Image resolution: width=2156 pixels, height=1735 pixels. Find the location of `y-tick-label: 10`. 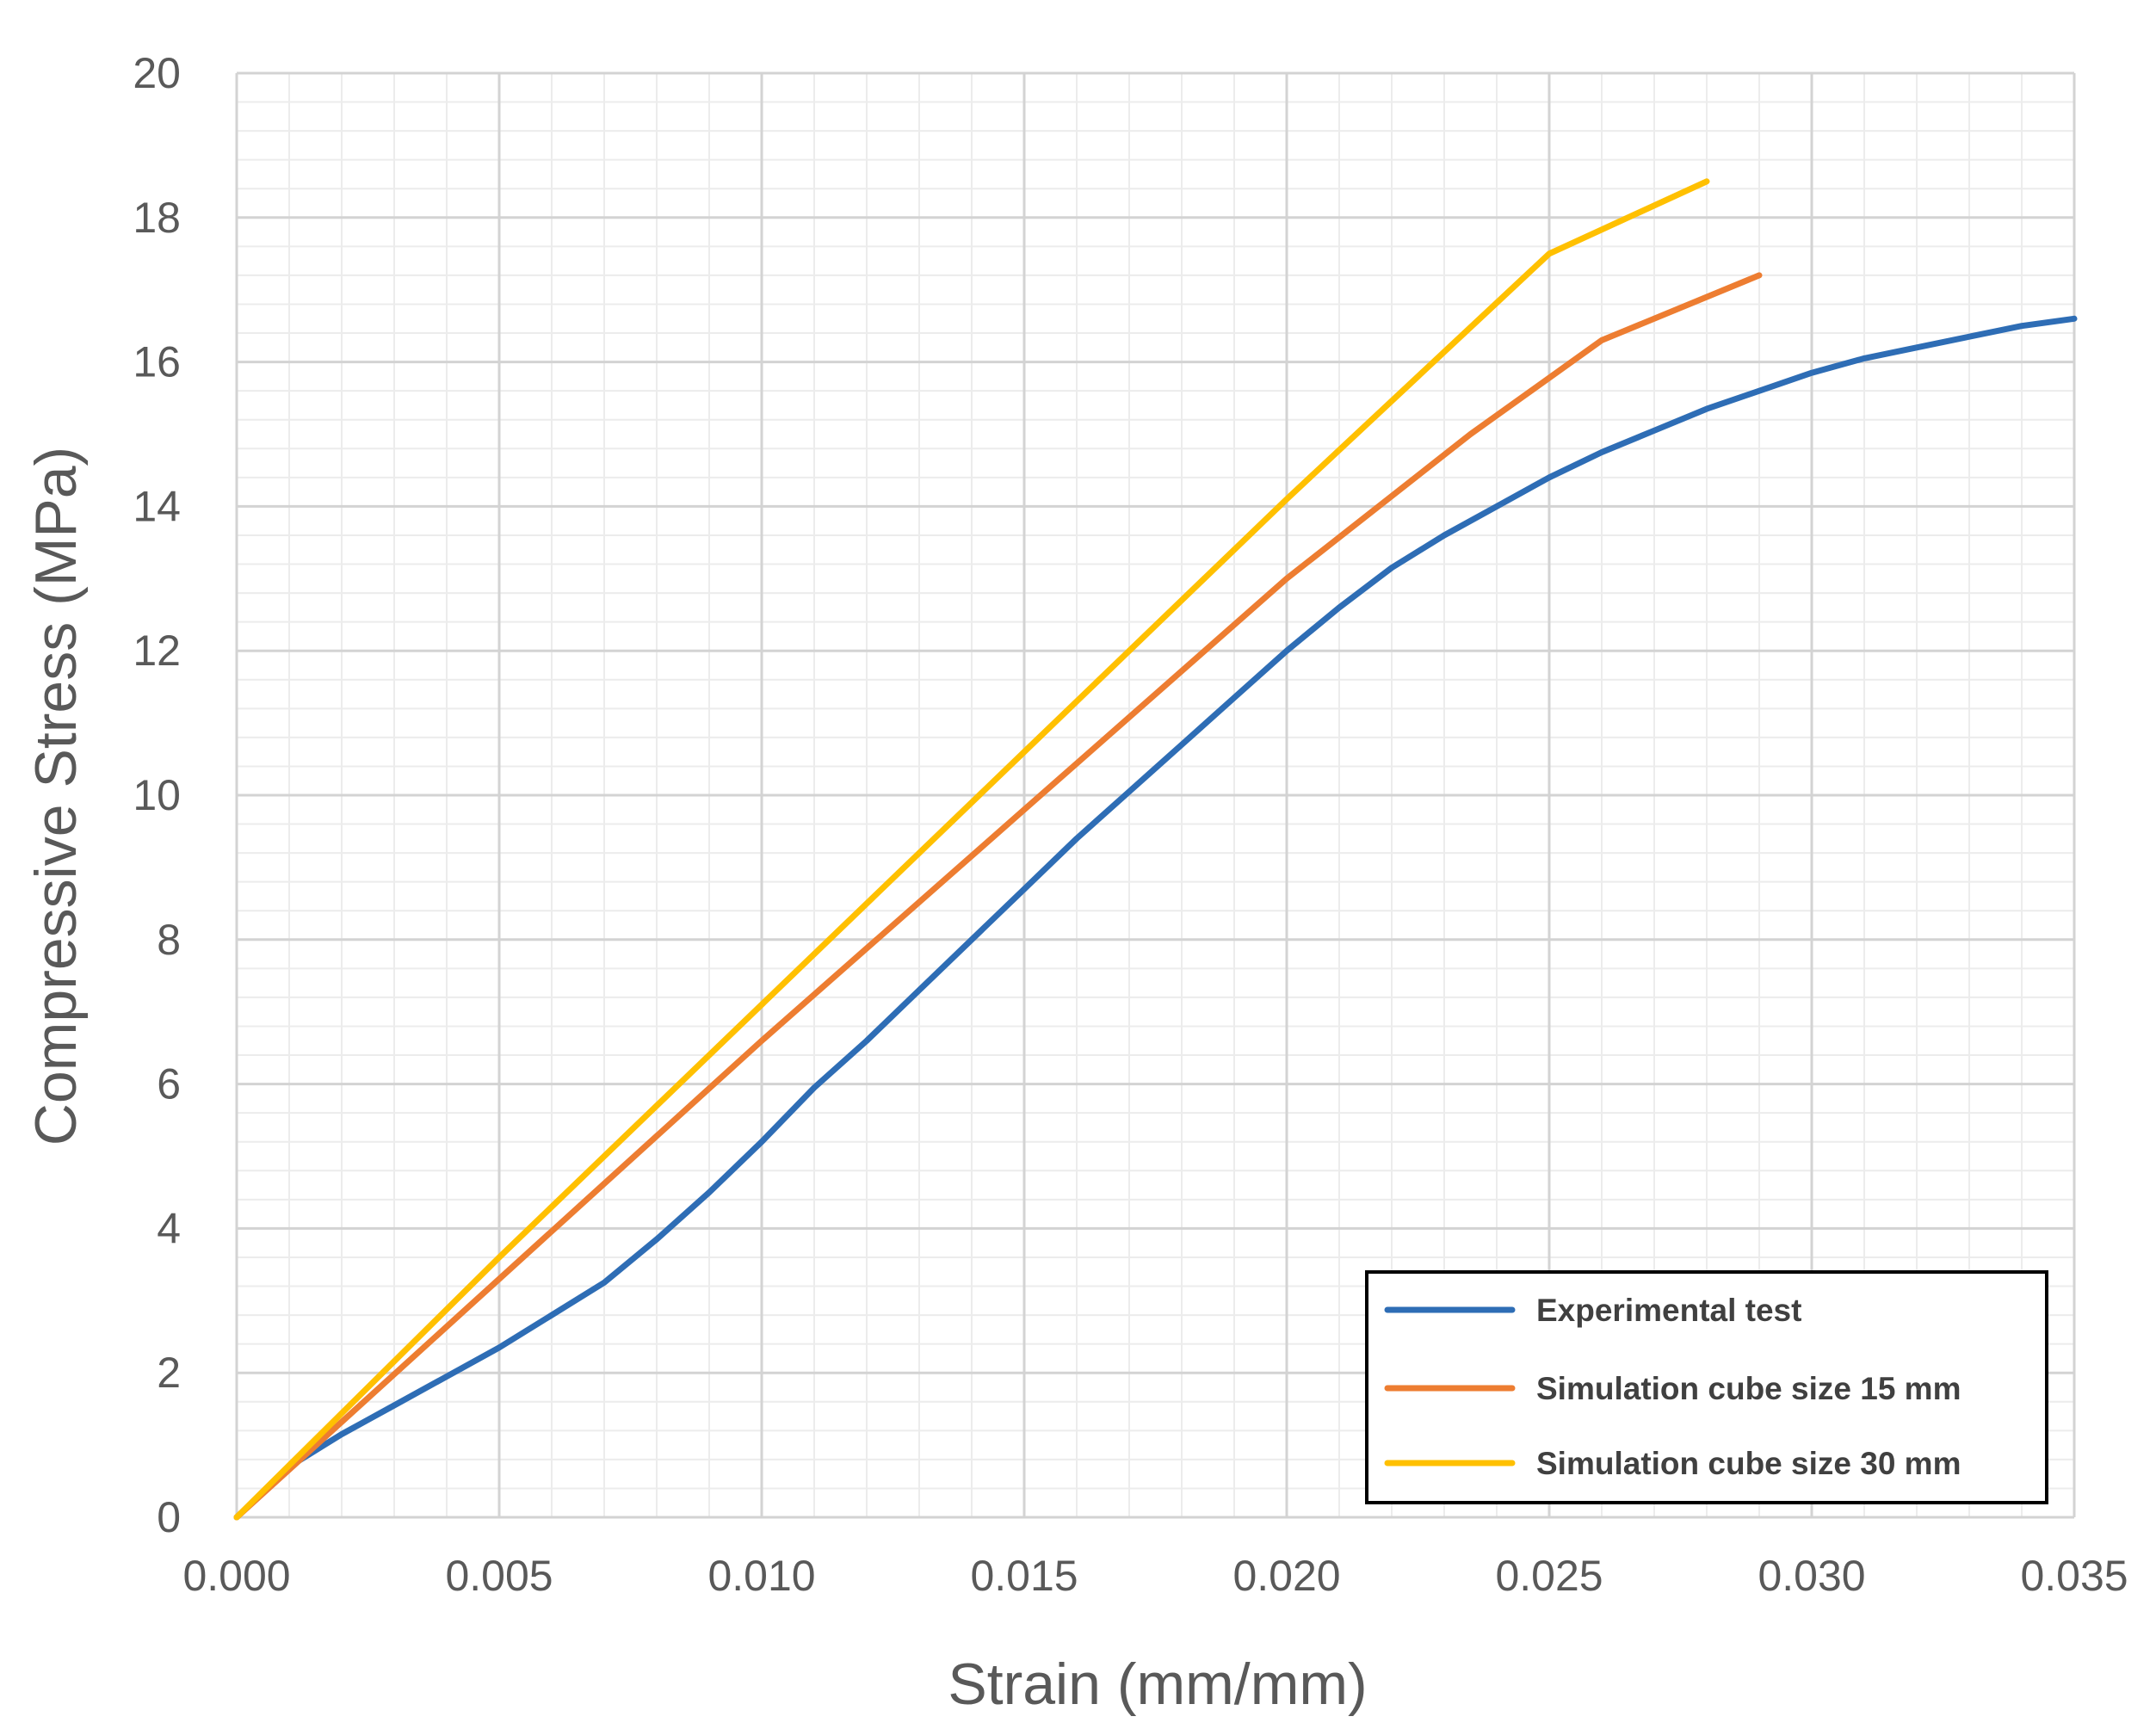

y-tick-label: 10 is located at coordinates (157, 795).